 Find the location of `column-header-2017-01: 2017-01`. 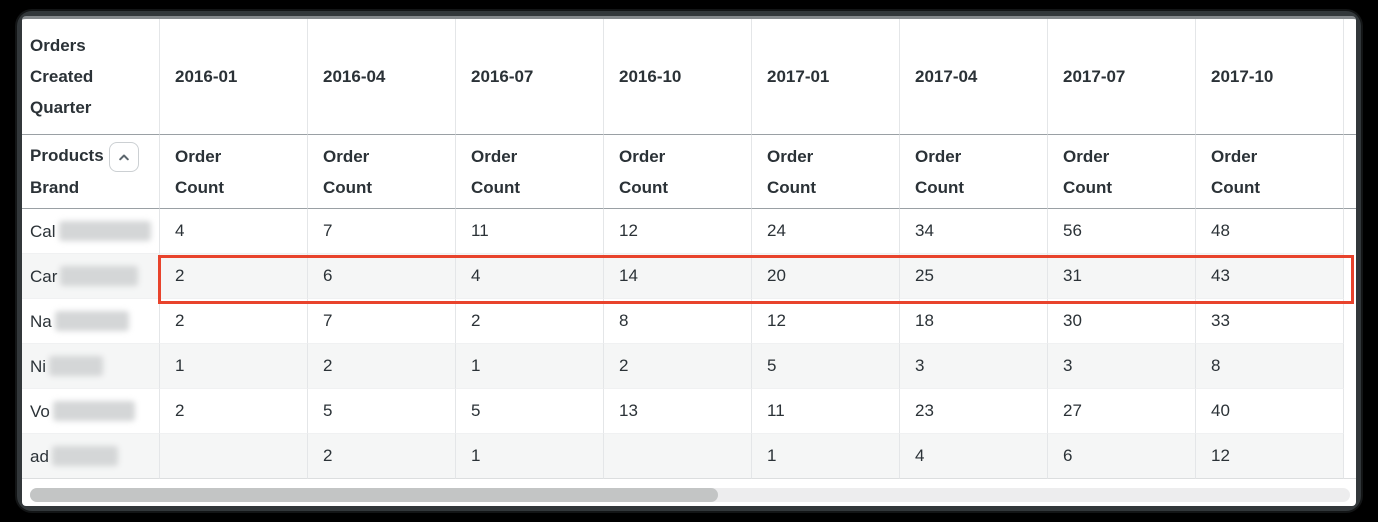

column-header-2017-01: 2017-01 is located at coordinates (826, 77).